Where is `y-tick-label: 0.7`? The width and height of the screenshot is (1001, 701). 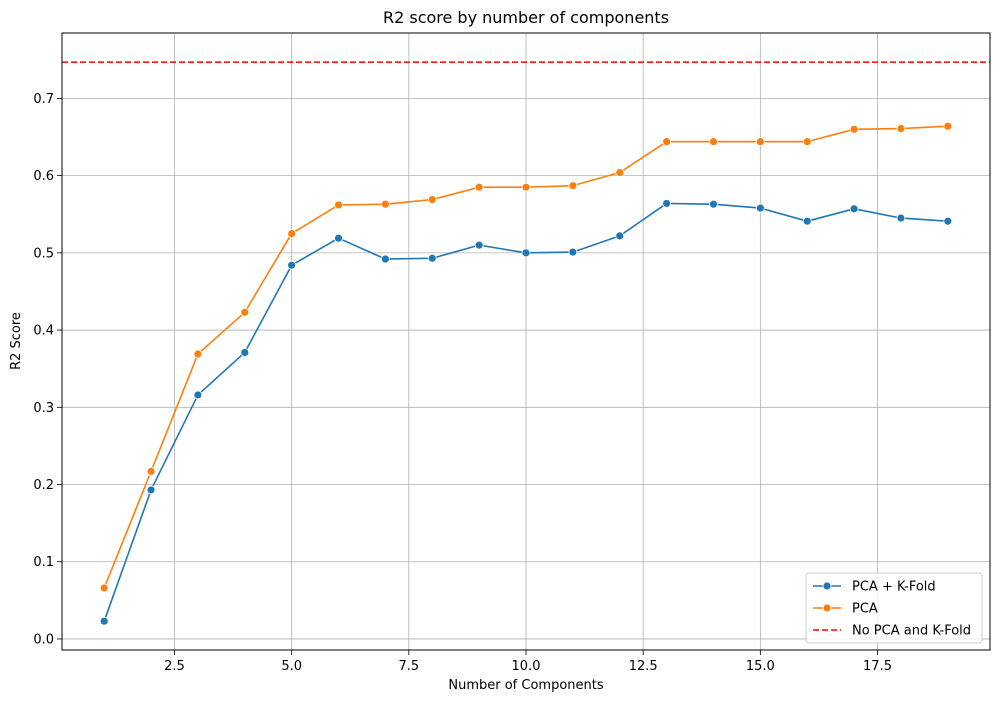
y-tick-label: 0.7 is located at coordinates (43, 99).